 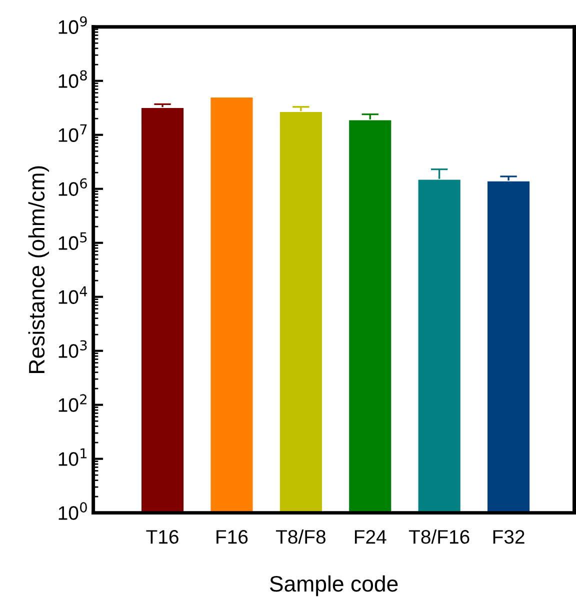 I want to click on x-tick-label: F32, so click(x=508, y=537).